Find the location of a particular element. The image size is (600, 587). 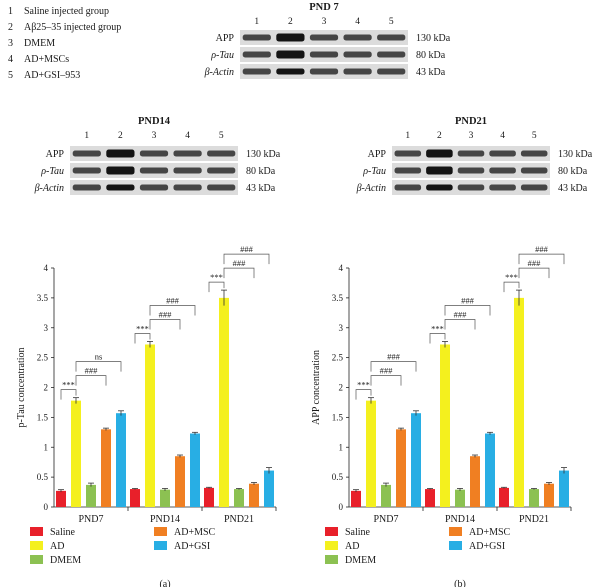

legend-group-number: 3 is located at coordinates (10, 43).